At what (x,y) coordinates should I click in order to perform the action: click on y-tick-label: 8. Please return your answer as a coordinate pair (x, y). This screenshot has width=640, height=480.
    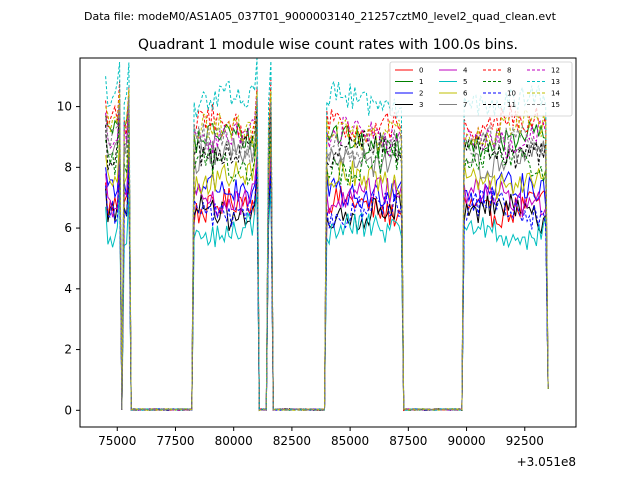
    Looking at the image, I should click on (68, 167).